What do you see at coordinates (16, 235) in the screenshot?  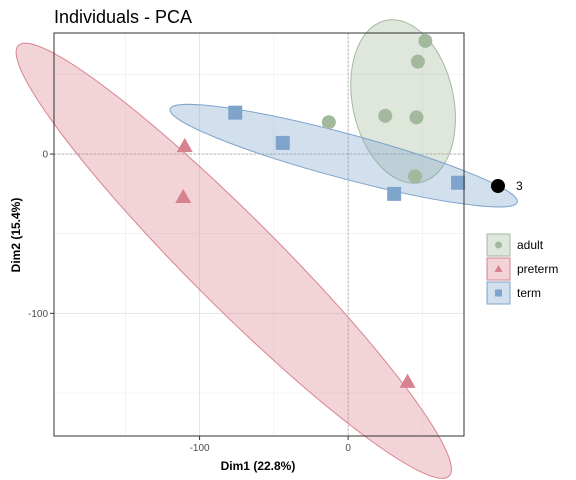 I see `y-axis-title: Dim2 (15.4%)` at bounding box center [16, 235].